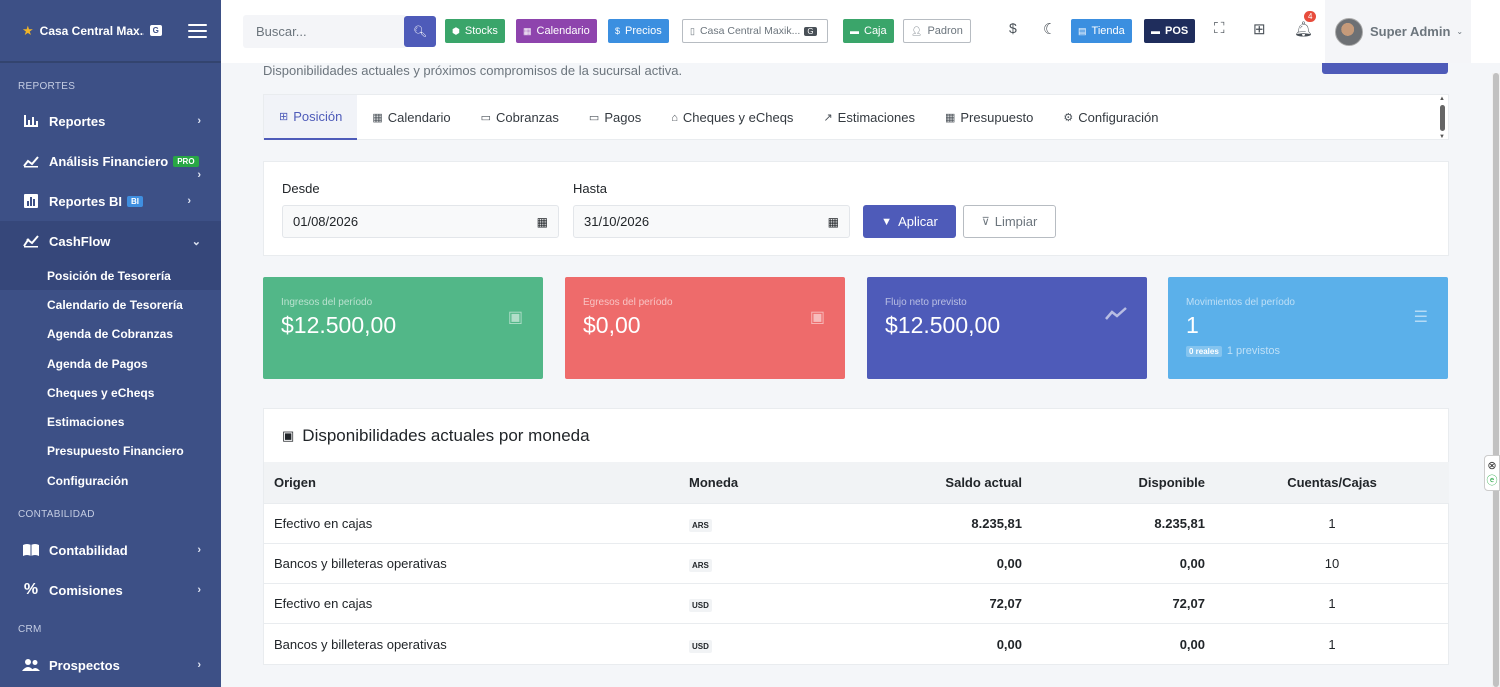 The image size is (1500, 687). What do you see at coordinates (88, 480) in the screenshot?
I see `sidebar-subitem-configuracion: Configuración` at bounding box center [88, 480].